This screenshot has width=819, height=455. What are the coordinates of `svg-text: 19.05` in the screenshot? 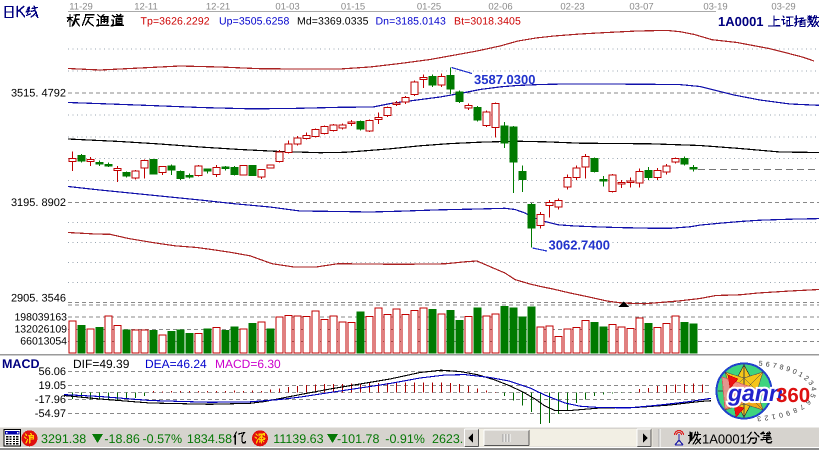 It's located at (52, 386).